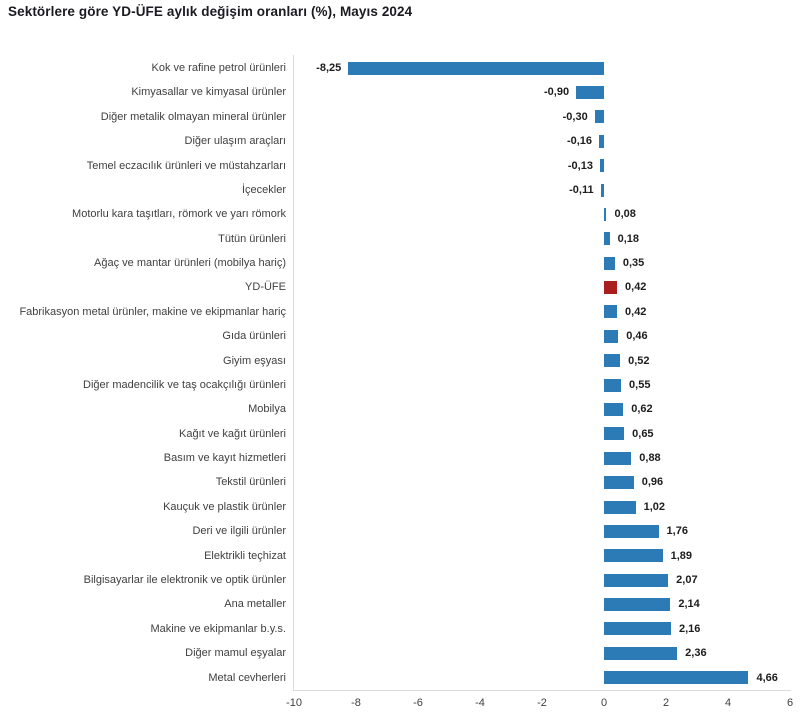 The width and height of the screenshot is (803, 725). I want to click on x-tick-label: 6, so click(790, 703).